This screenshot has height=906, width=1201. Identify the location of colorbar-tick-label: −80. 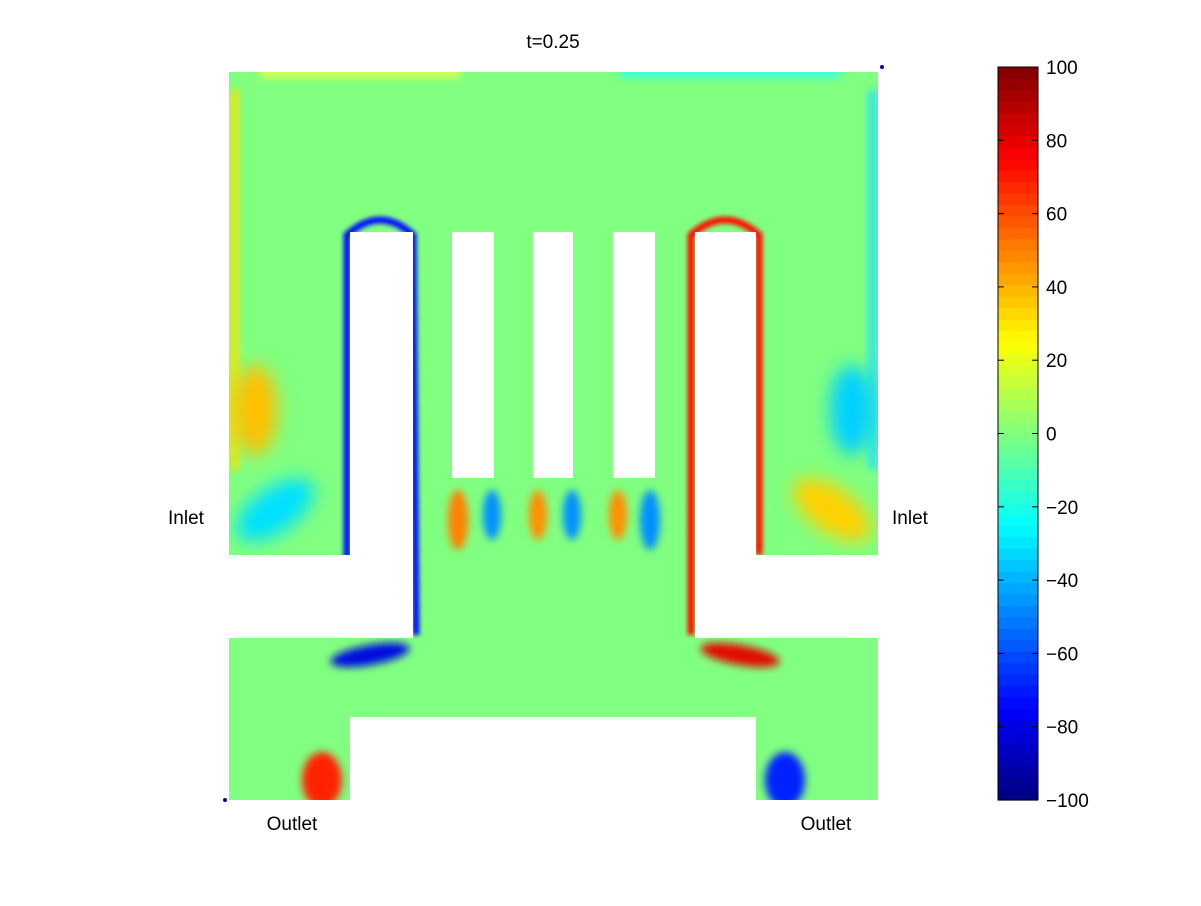
(1062, 728).